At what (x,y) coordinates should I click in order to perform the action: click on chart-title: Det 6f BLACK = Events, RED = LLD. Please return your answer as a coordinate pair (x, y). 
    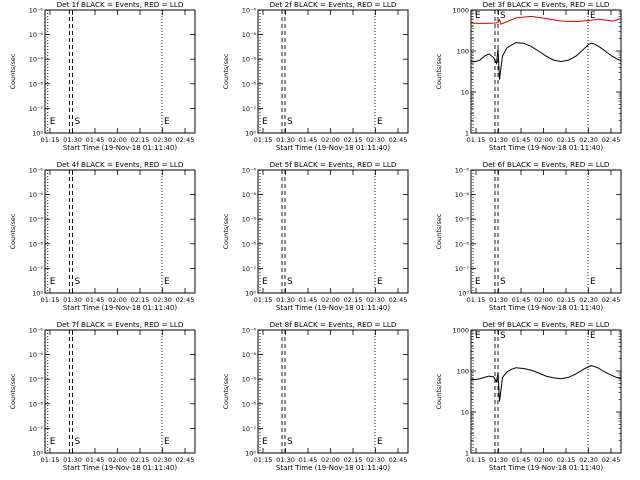
    Looking at the image, I should click on (546, 164).